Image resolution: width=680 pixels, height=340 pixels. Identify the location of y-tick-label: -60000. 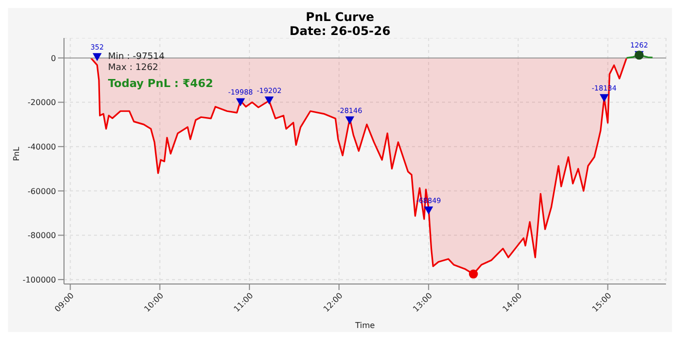
(42, 191).